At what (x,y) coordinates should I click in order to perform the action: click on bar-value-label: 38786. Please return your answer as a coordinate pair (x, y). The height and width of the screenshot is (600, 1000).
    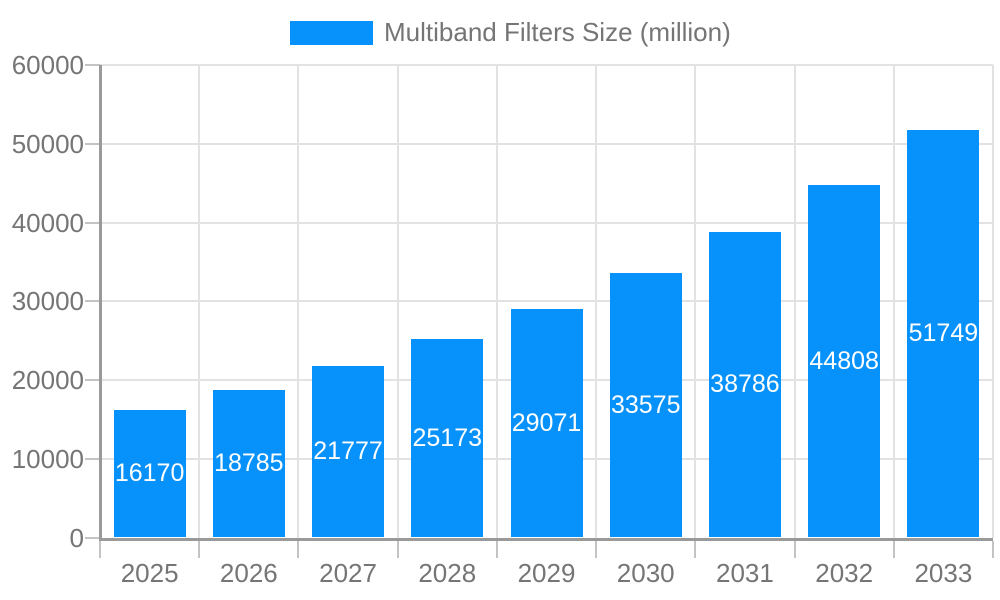
    Looking at the image, I should click on (745, 384).